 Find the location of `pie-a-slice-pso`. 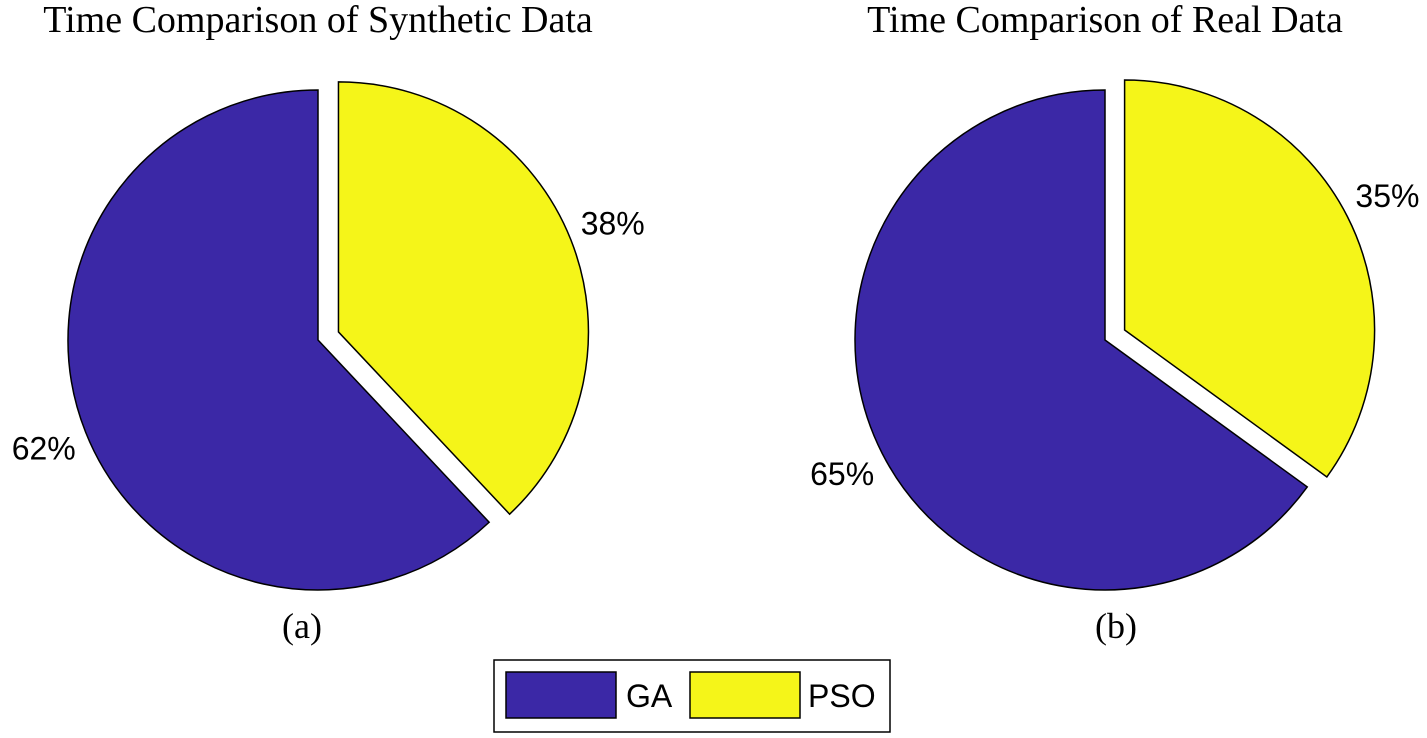

pie-a-slice-pso is located at coordinates (463, 298).